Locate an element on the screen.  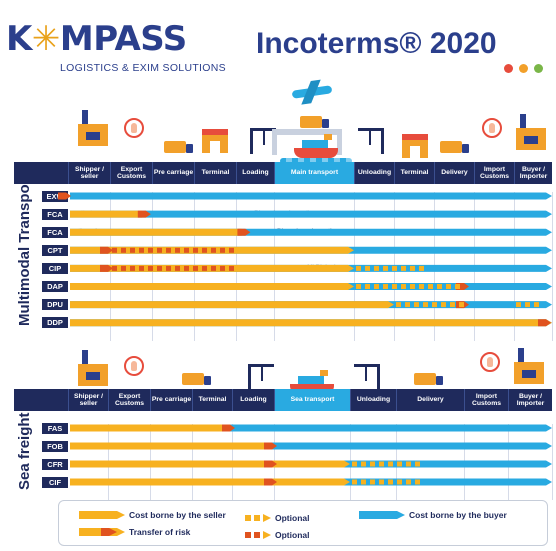
sf-risk-marker-cfr is located at coordinates (270, 464).